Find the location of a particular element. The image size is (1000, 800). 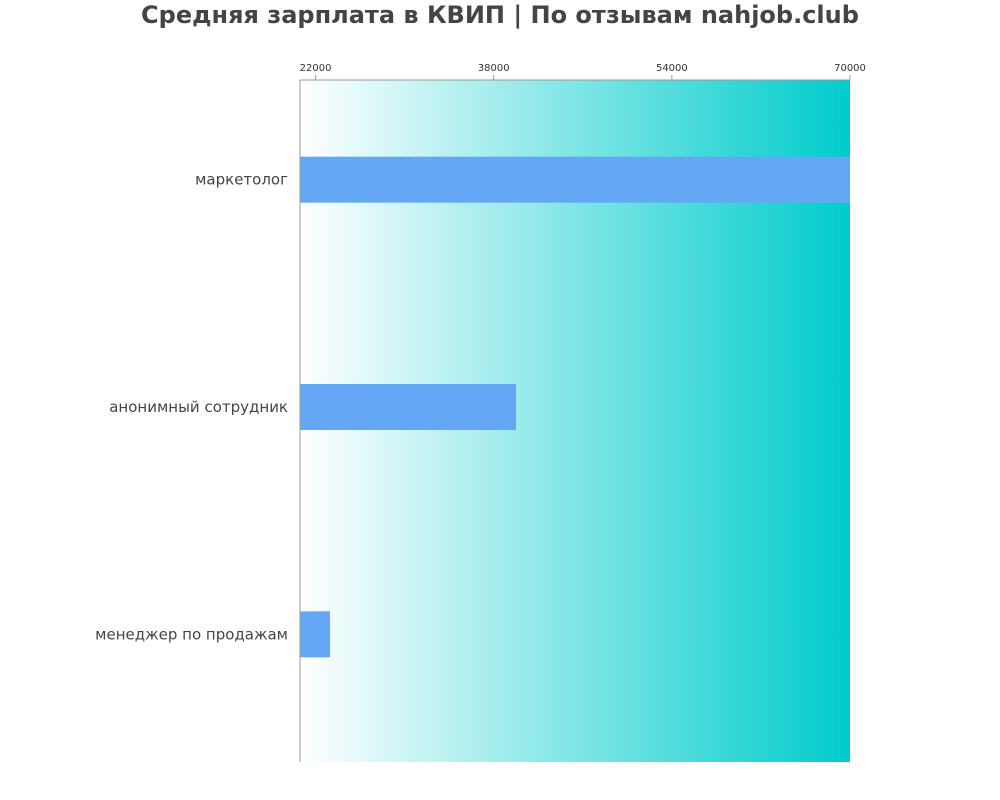

x-tick-label: 38000 is located at coordinates (494, 68).